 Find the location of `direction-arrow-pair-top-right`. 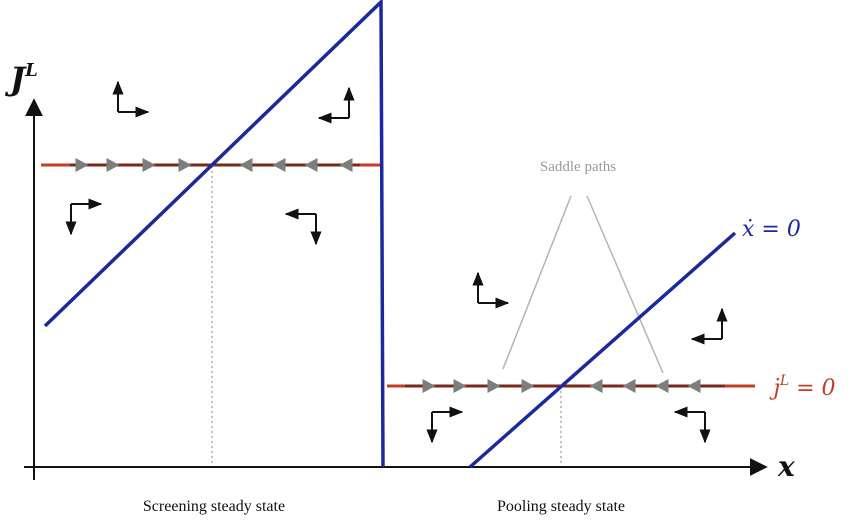

direction-arrow-pair-top-right is located at coordinates (336, 105).